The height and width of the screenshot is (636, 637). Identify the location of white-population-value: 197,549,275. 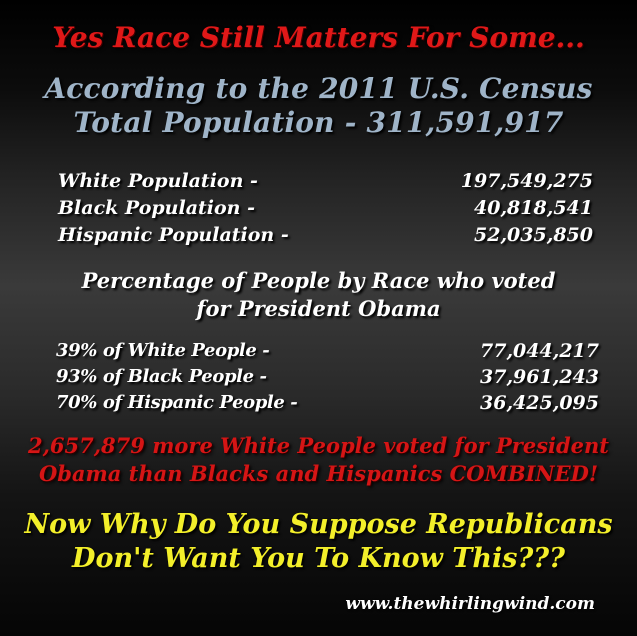
(526, 181).